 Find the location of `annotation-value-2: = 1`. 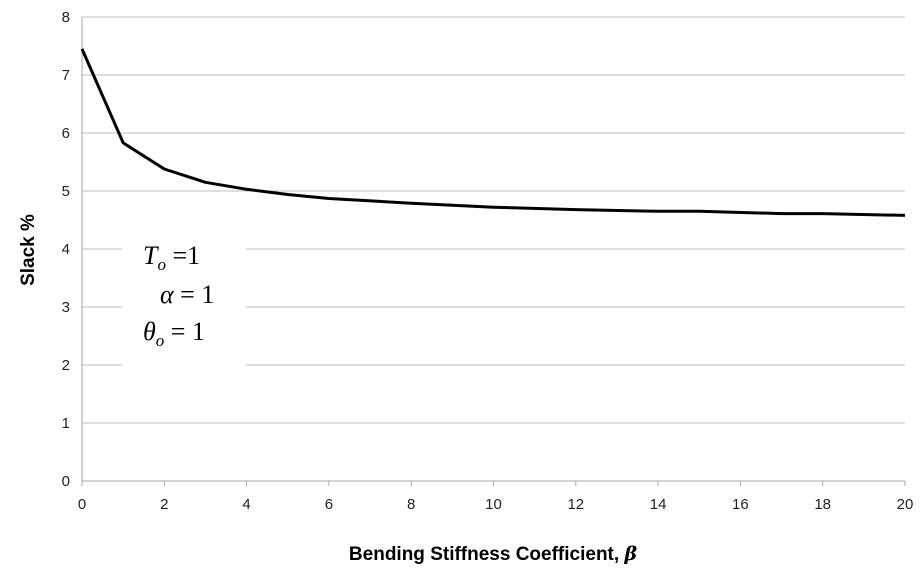

annotation-value-2: = 1 is located at coordinates (194, 294).